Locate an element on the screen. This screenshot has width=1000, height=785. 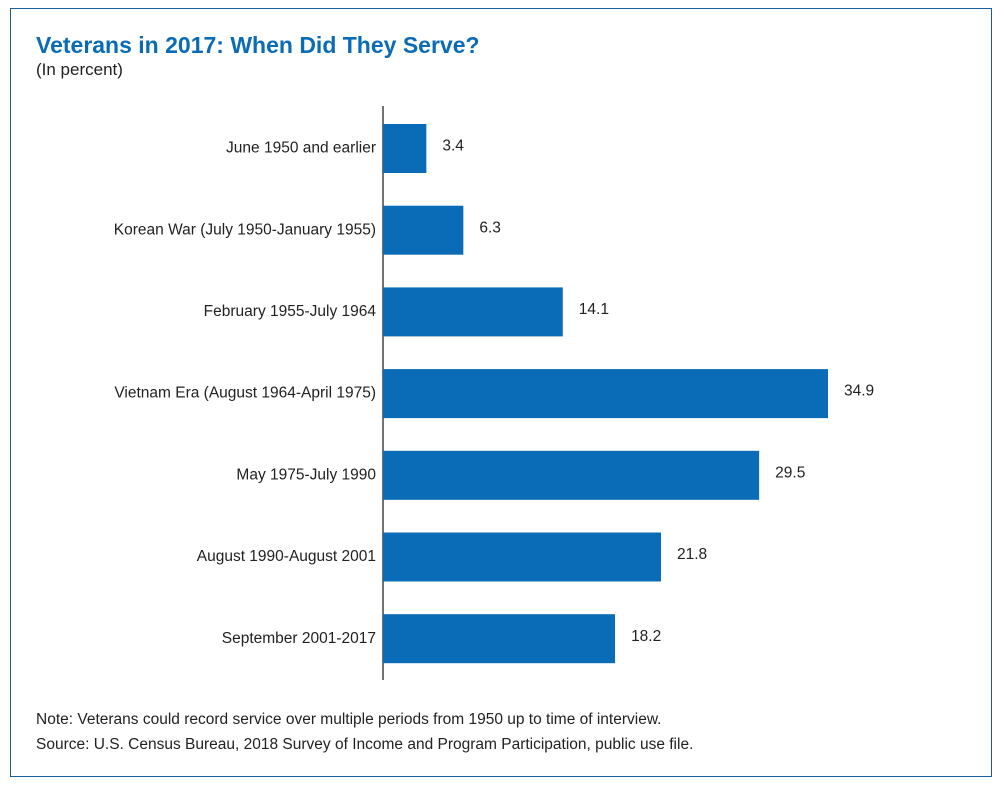
value-label: 3.4 is located at coordinates (453, 146).